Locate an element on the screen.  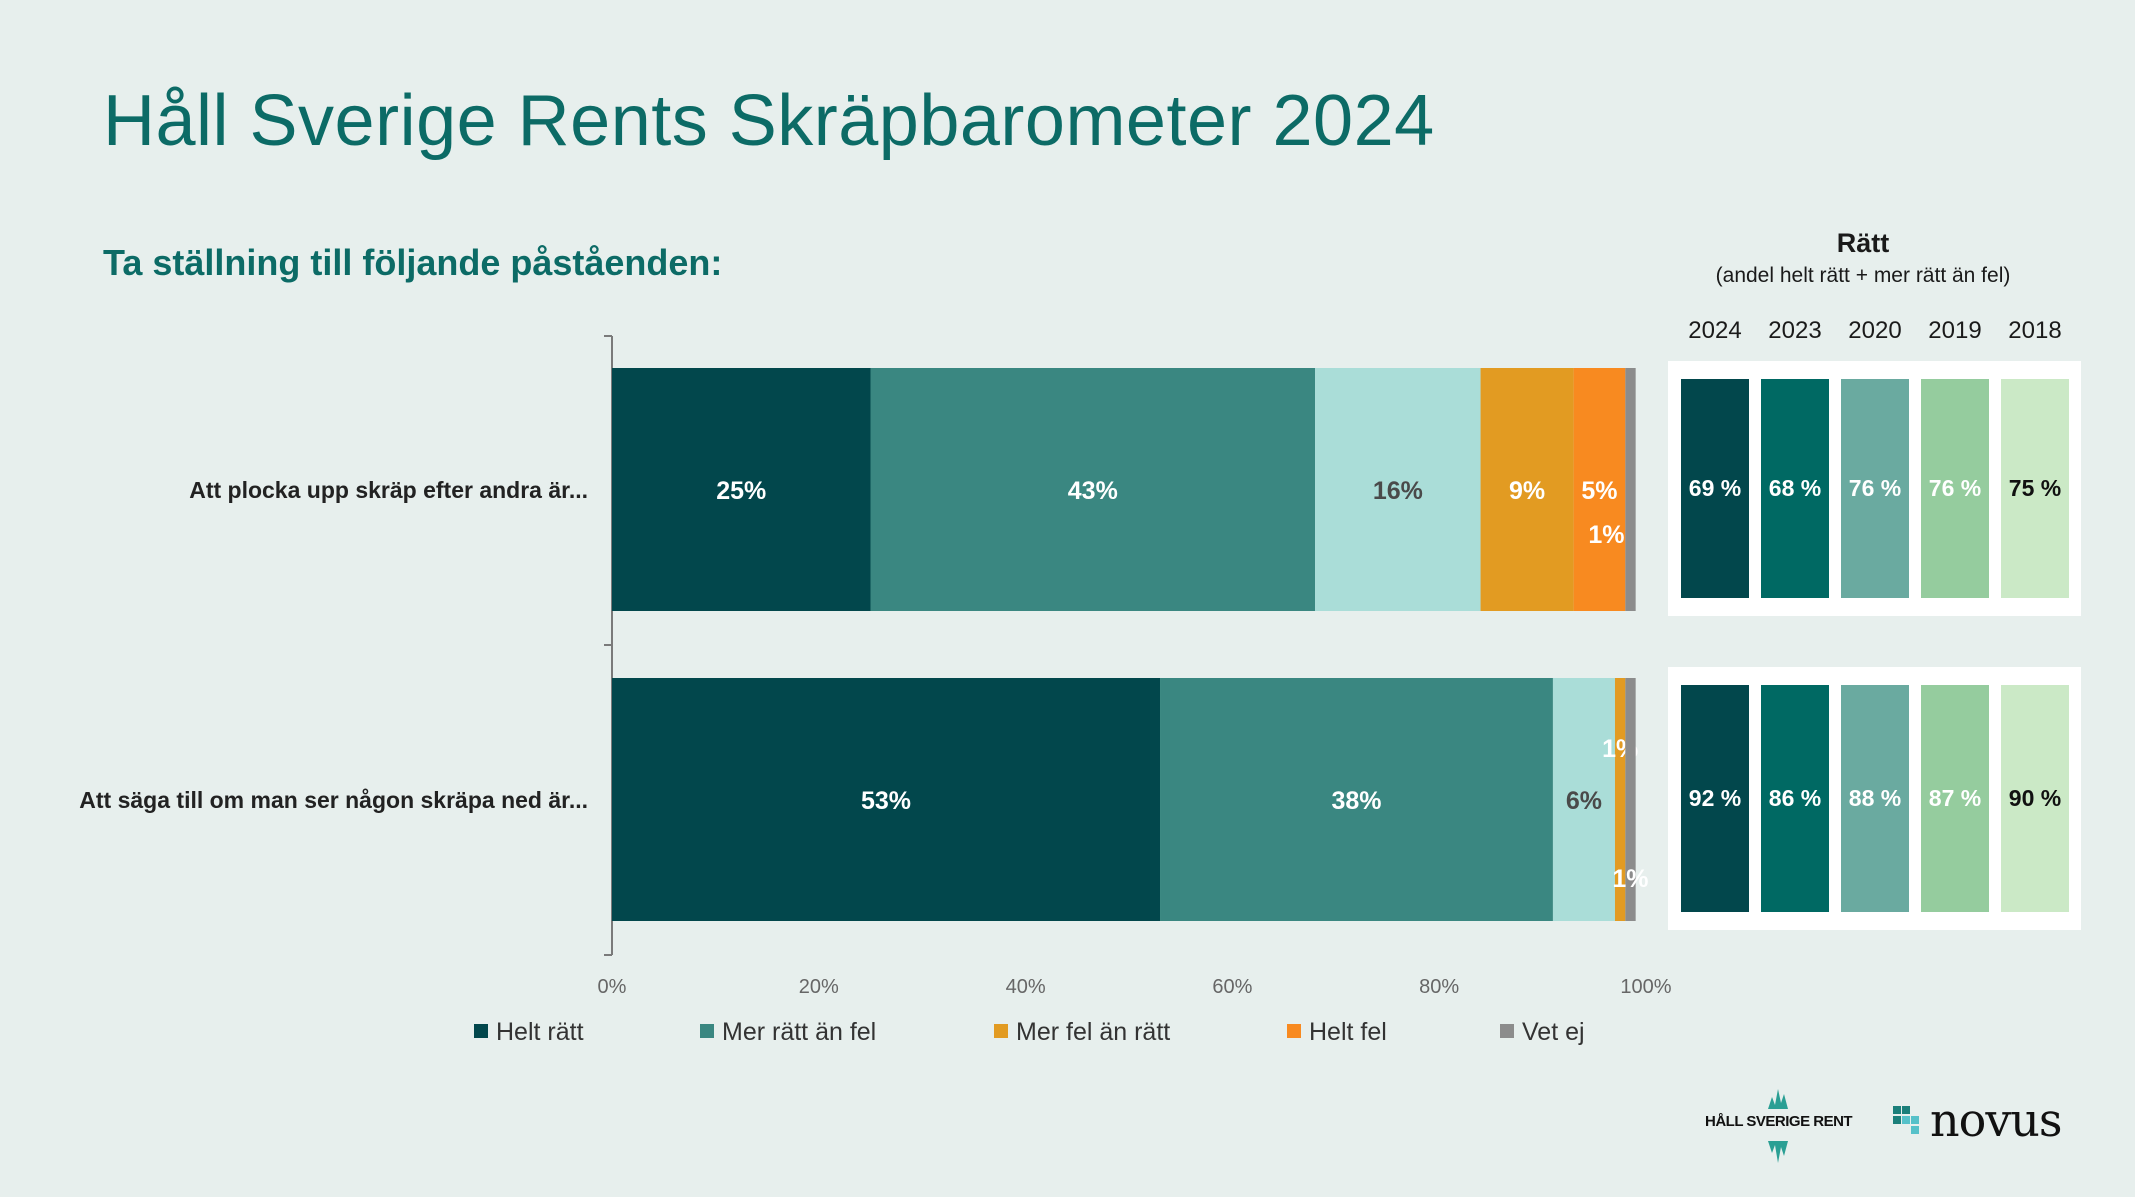
data-label: 5% is located at coordinates (1599, 491).